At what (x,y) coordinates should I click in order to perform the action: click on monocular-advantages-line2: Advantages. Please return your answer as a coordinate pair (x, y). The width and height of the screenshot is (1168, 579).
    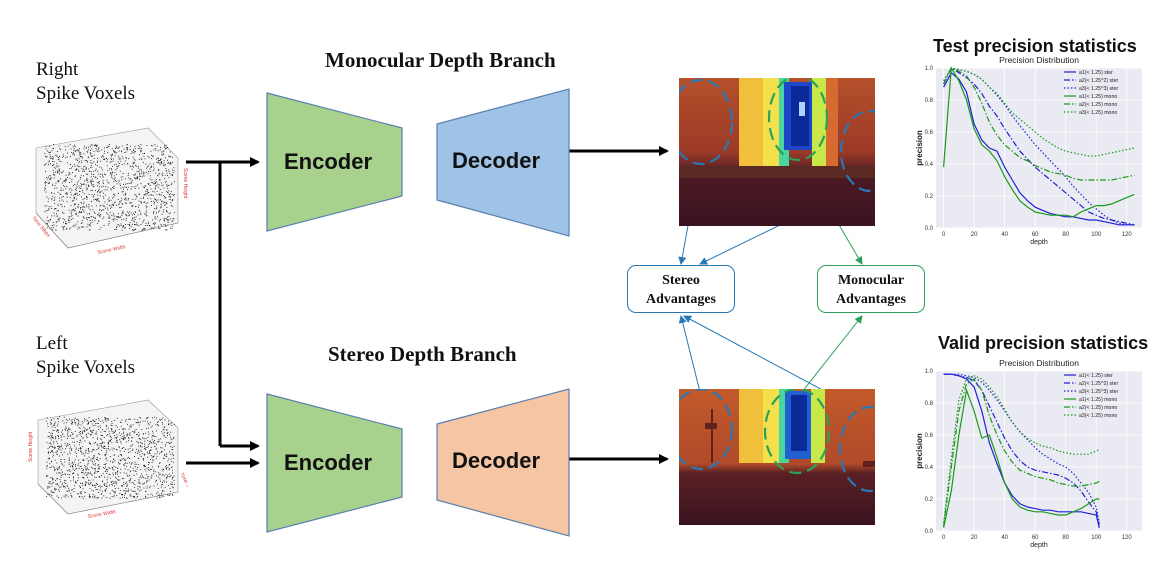
    Looking at the image, I should click on (870, 299).